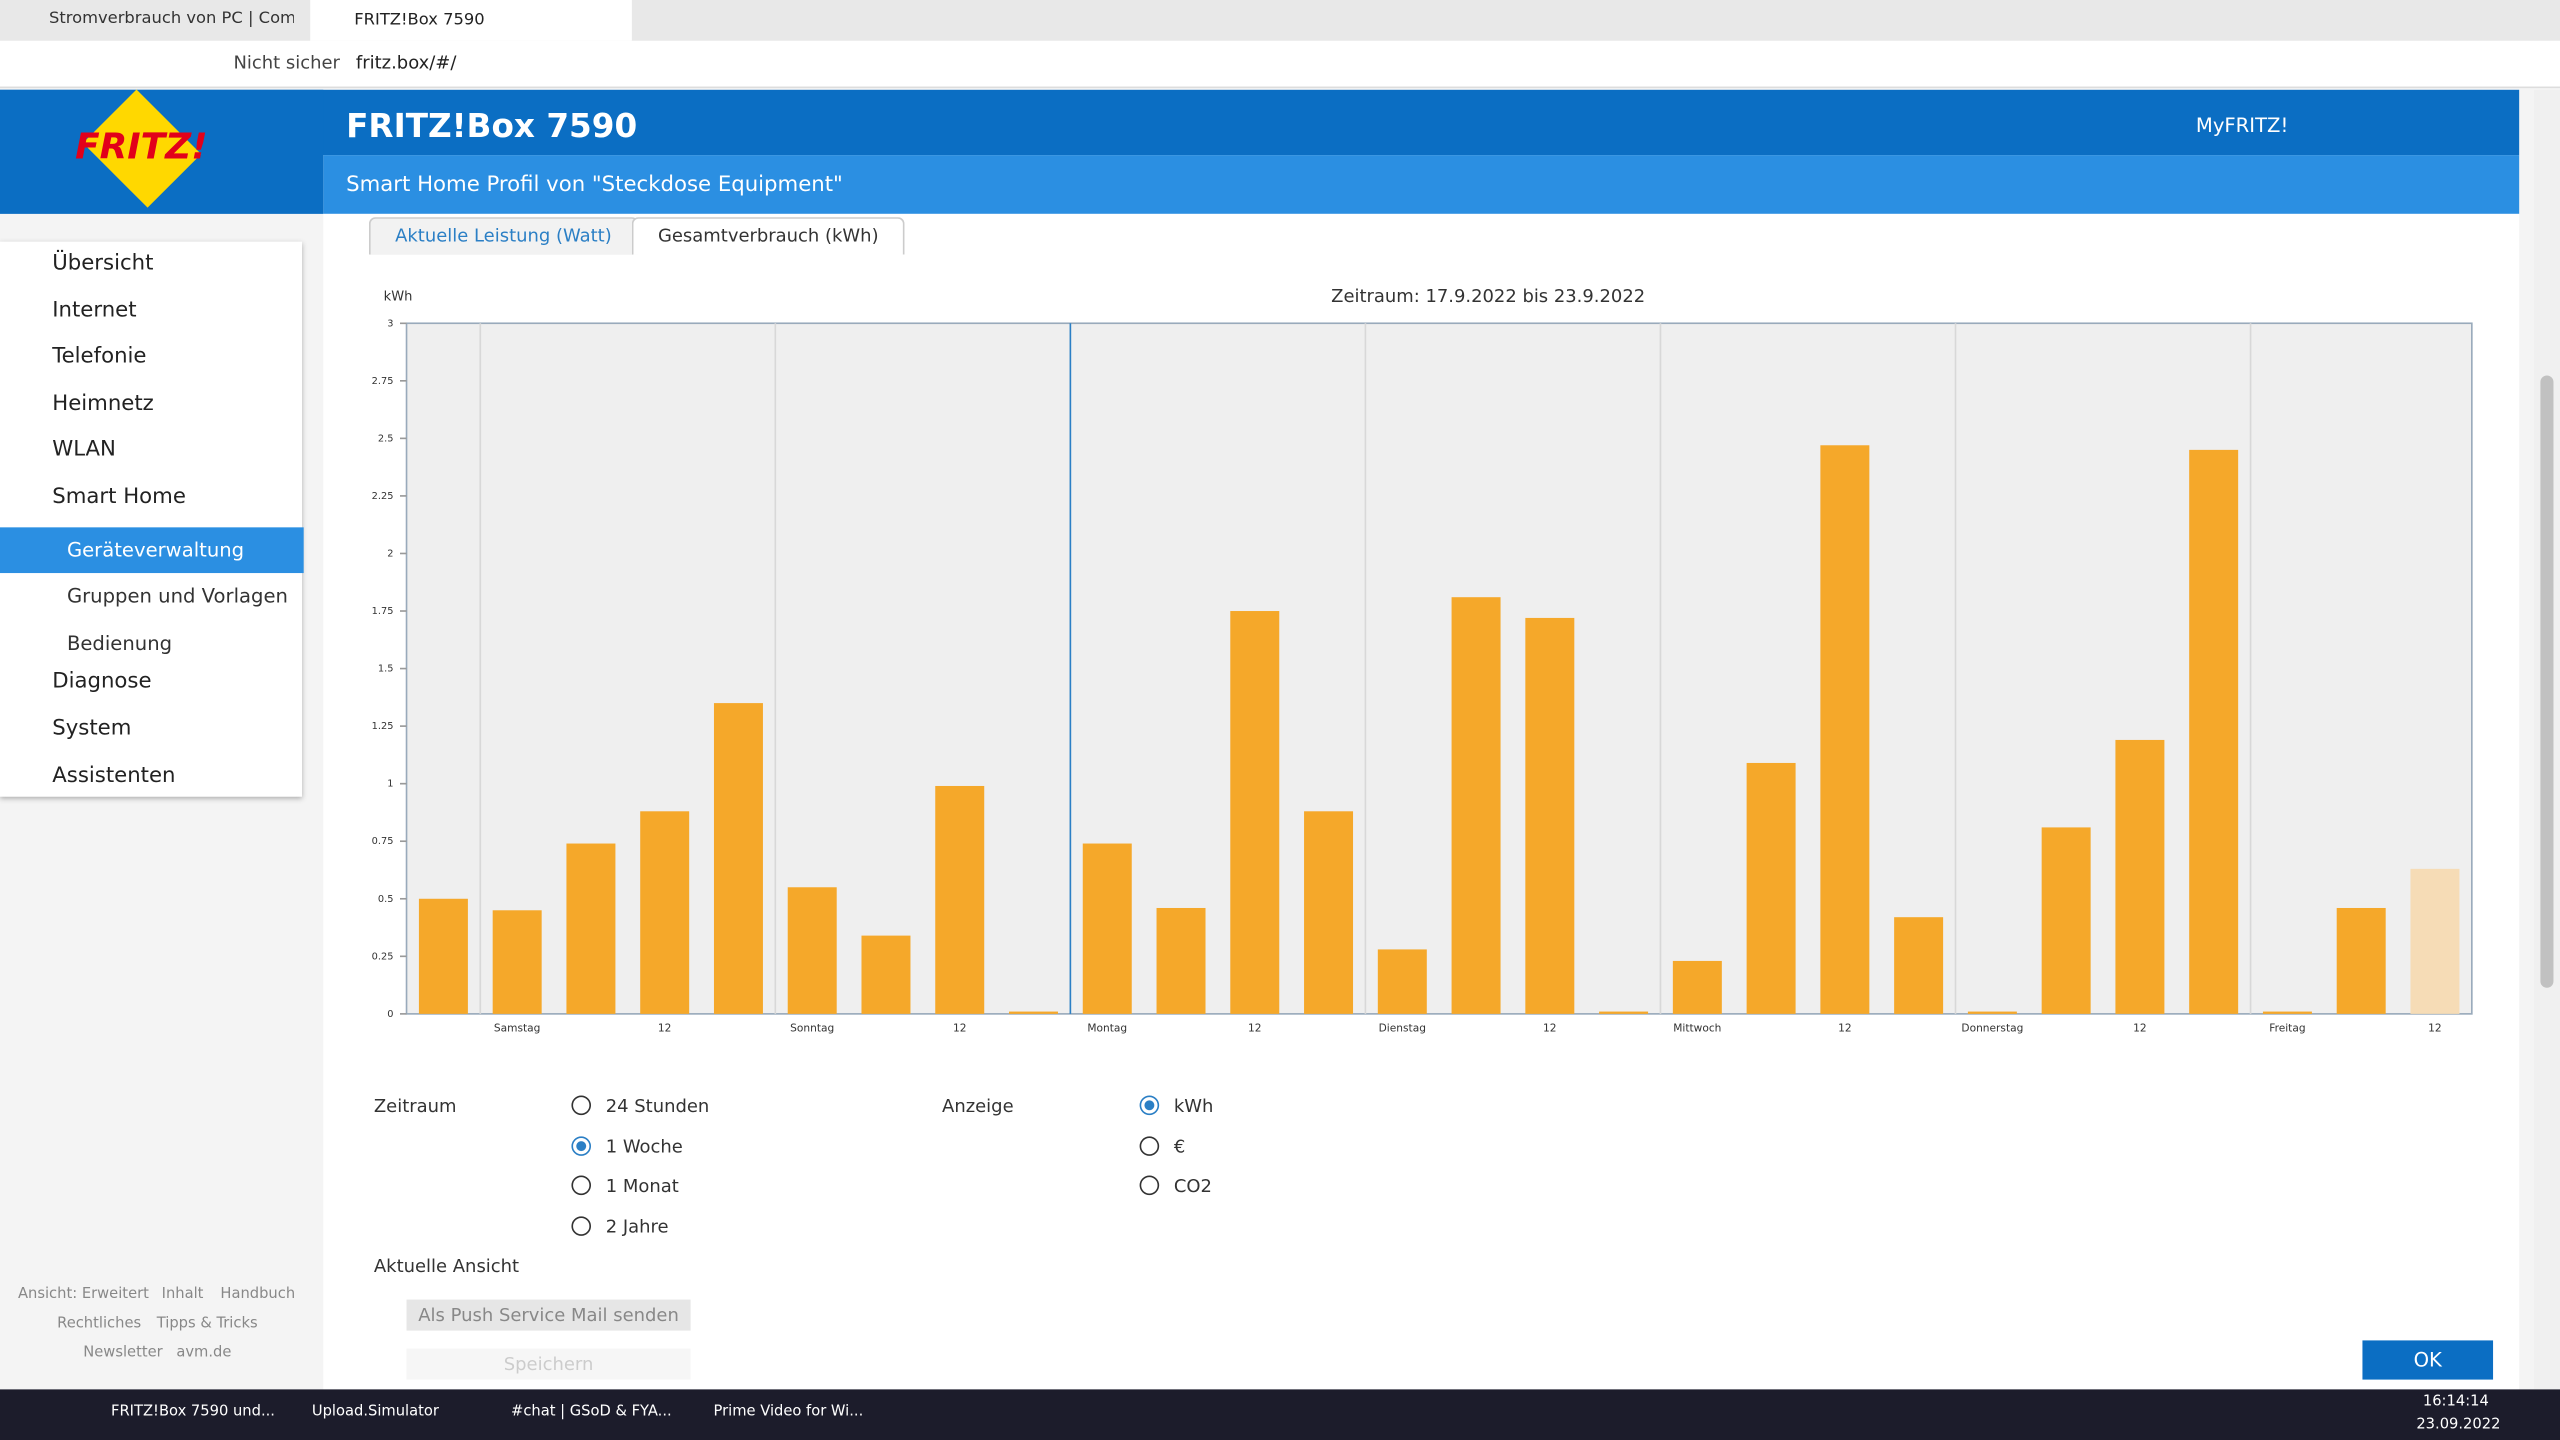  What do you see at coordinates (141, 148) in the screenshot?
I see `logo-text: FRITZ!` at bounding box center [141, 148].